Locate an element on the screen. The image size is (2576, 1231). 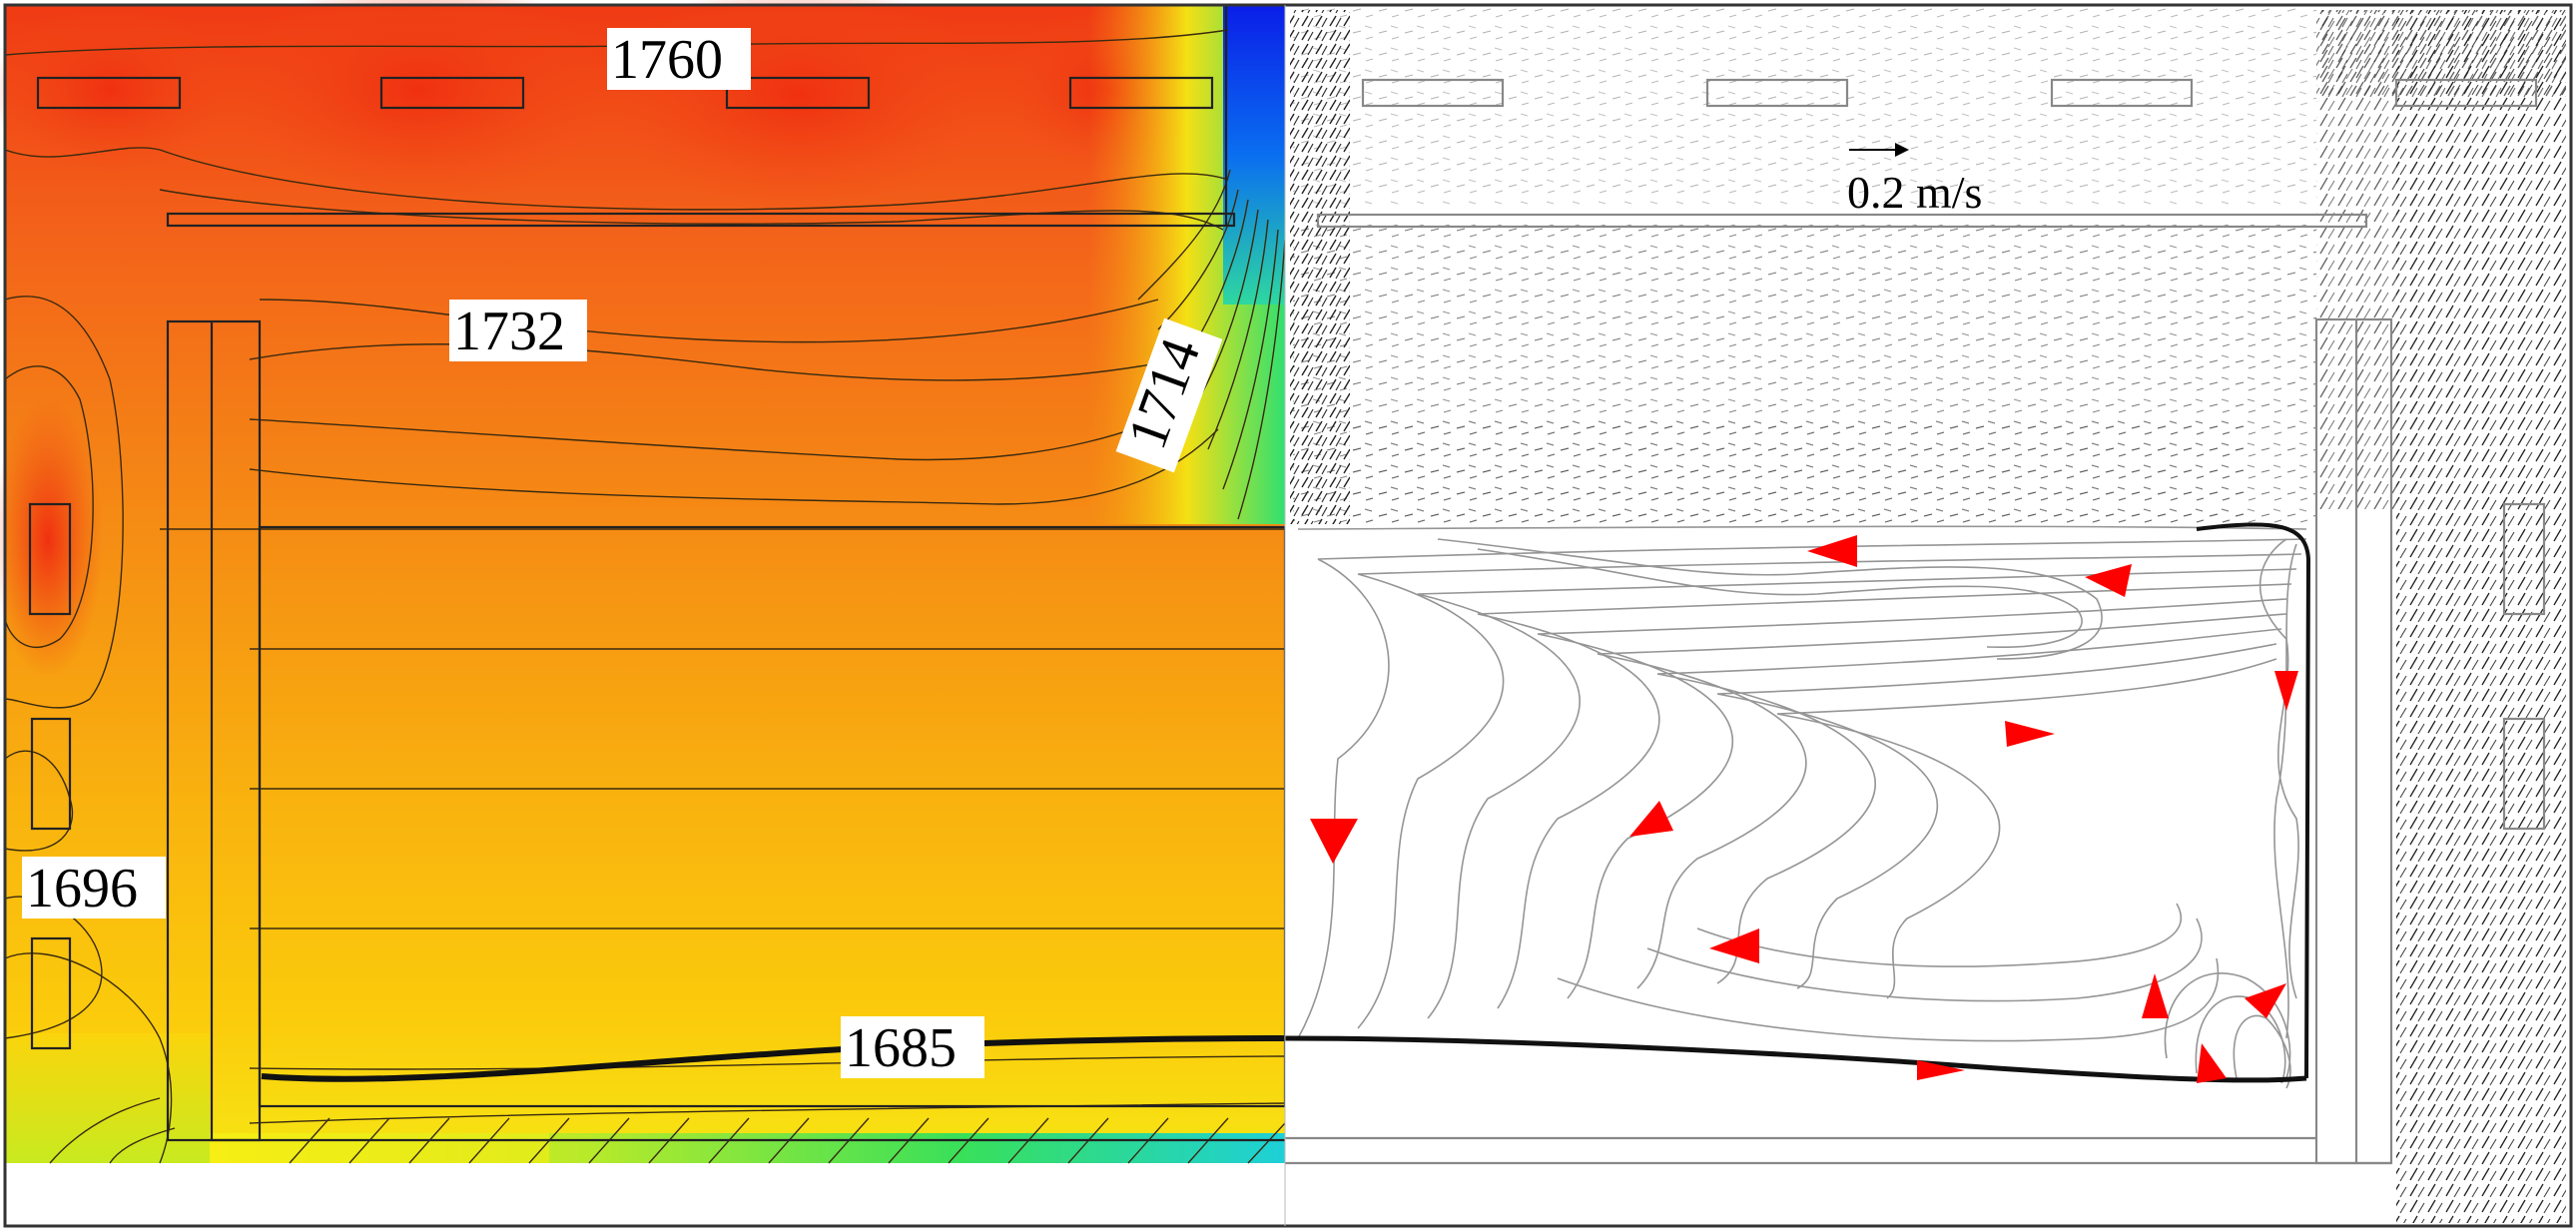
contour-label-top: 1760 is located at coordinates (667, 60).